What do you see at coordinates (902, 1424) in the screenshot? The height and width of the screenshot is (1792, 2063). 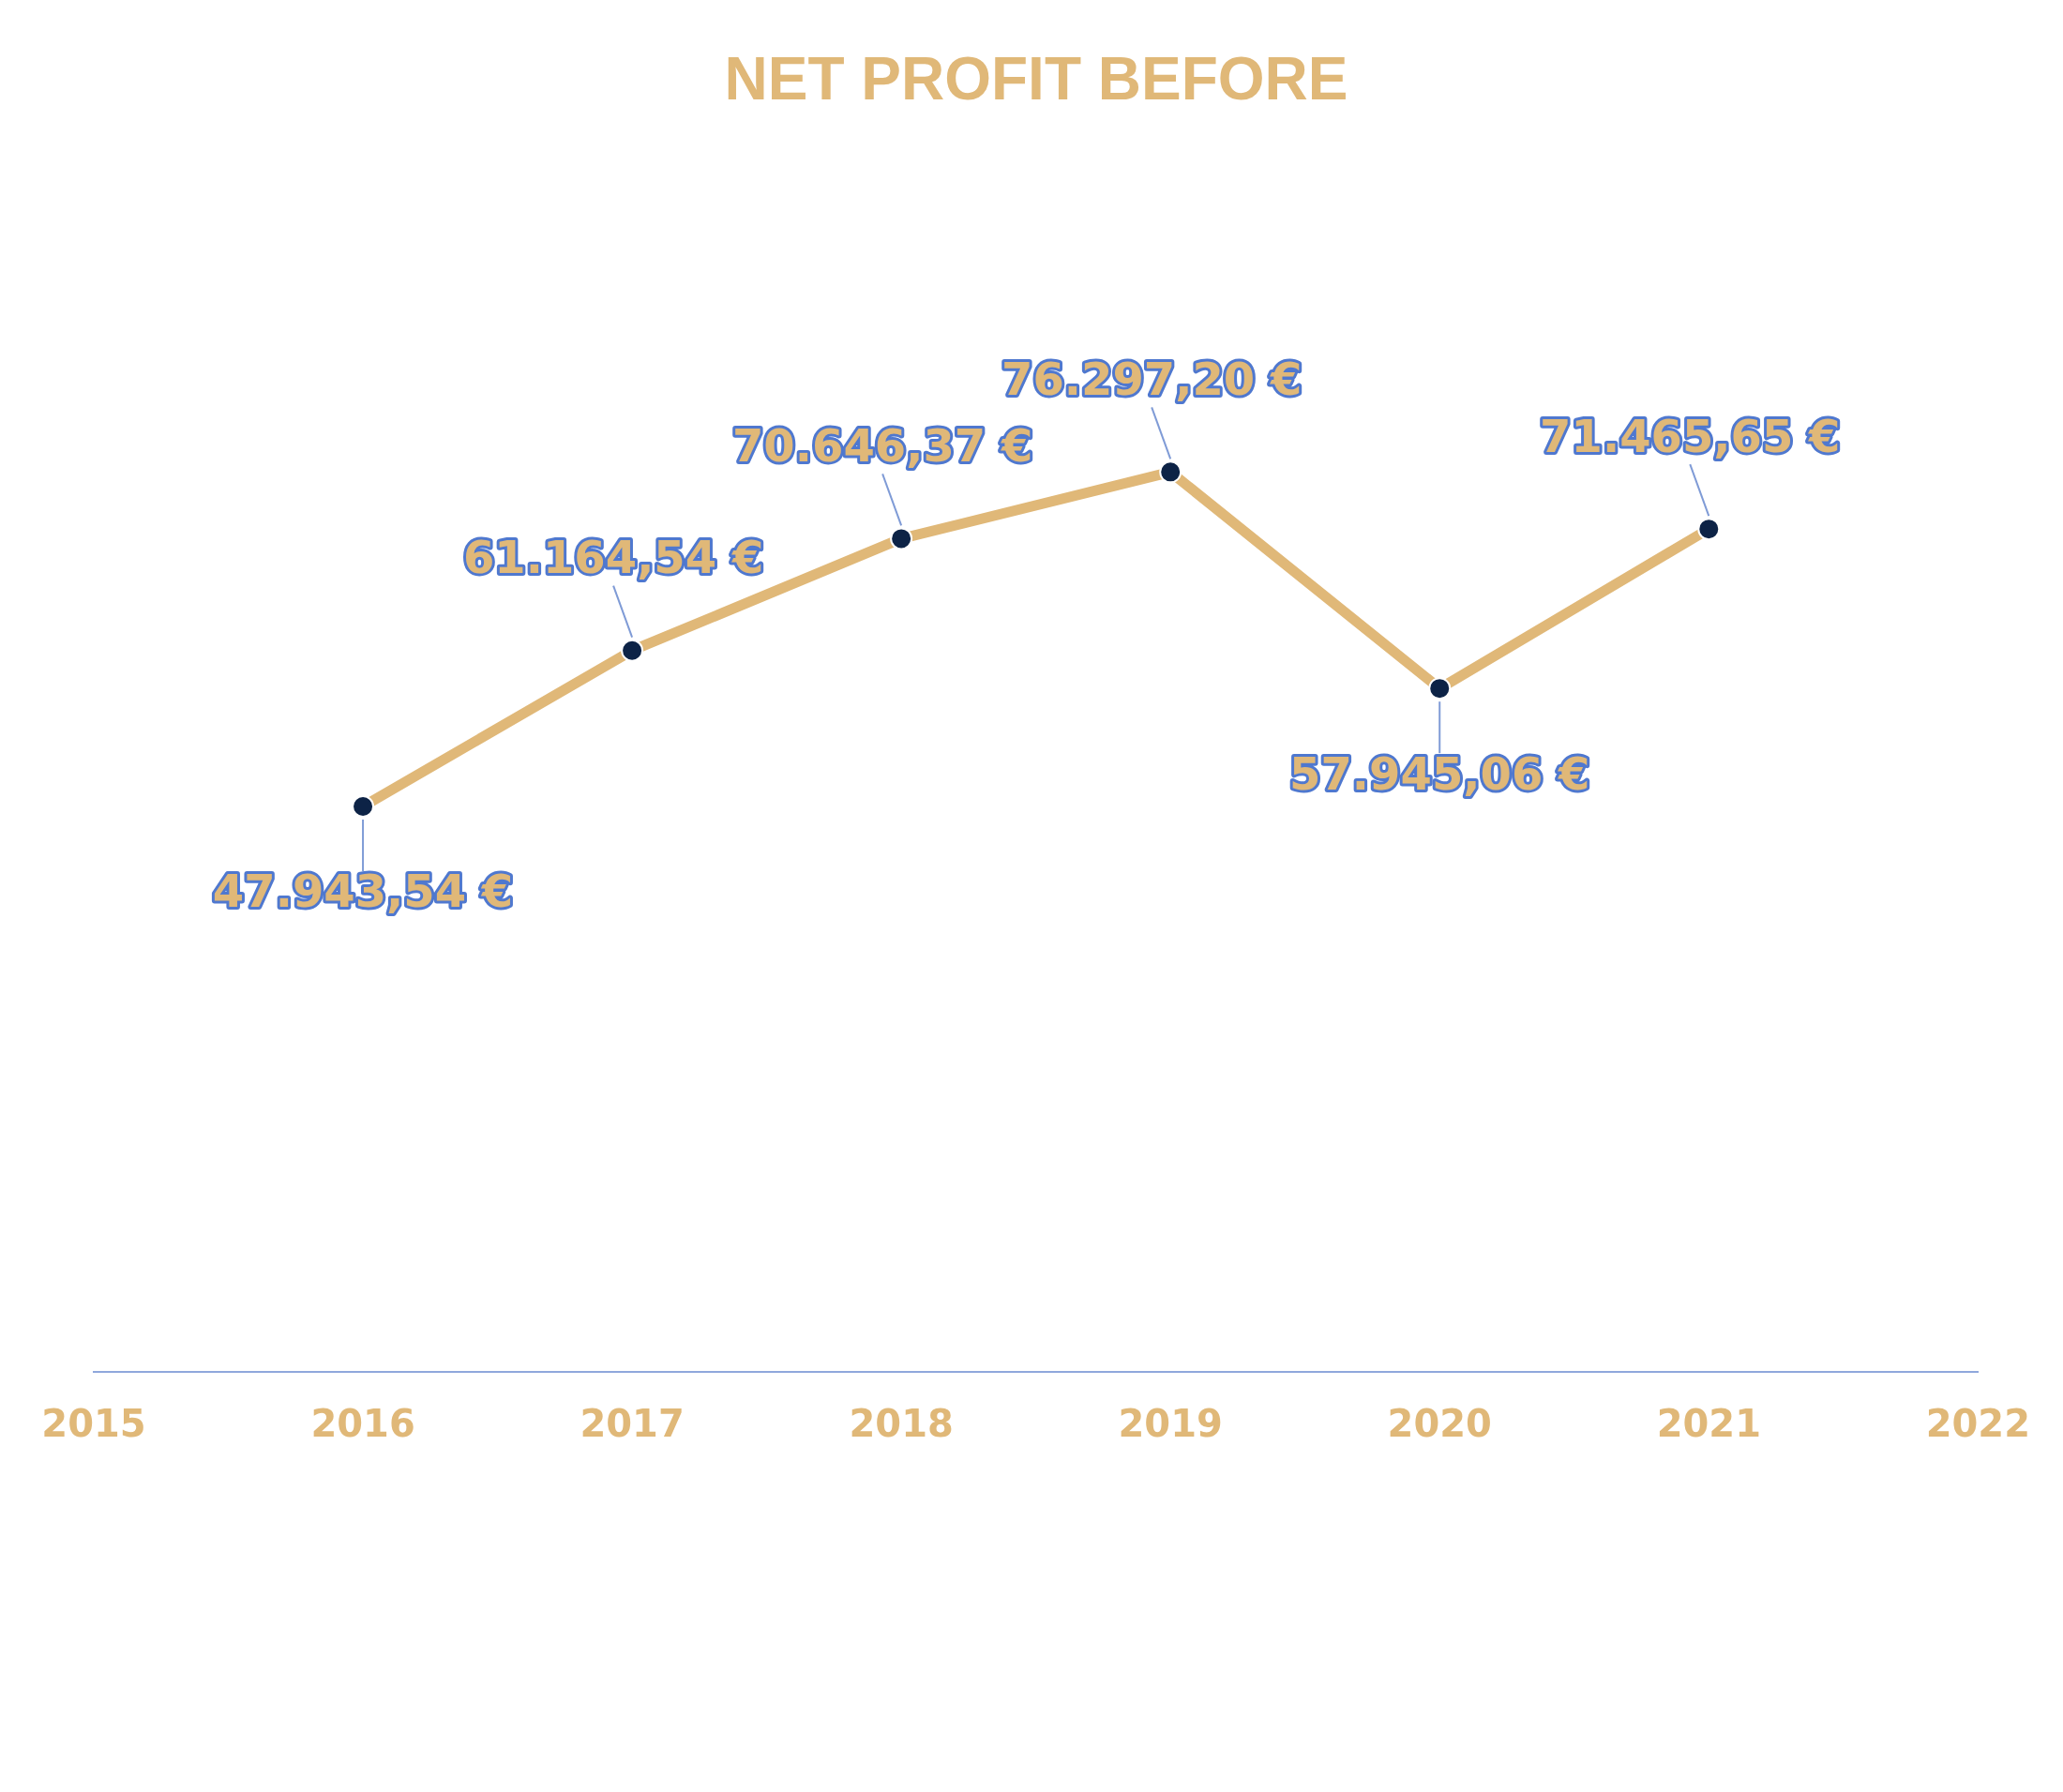 I see `x-tick-label: 2018` at bounding box center [902, 1424].